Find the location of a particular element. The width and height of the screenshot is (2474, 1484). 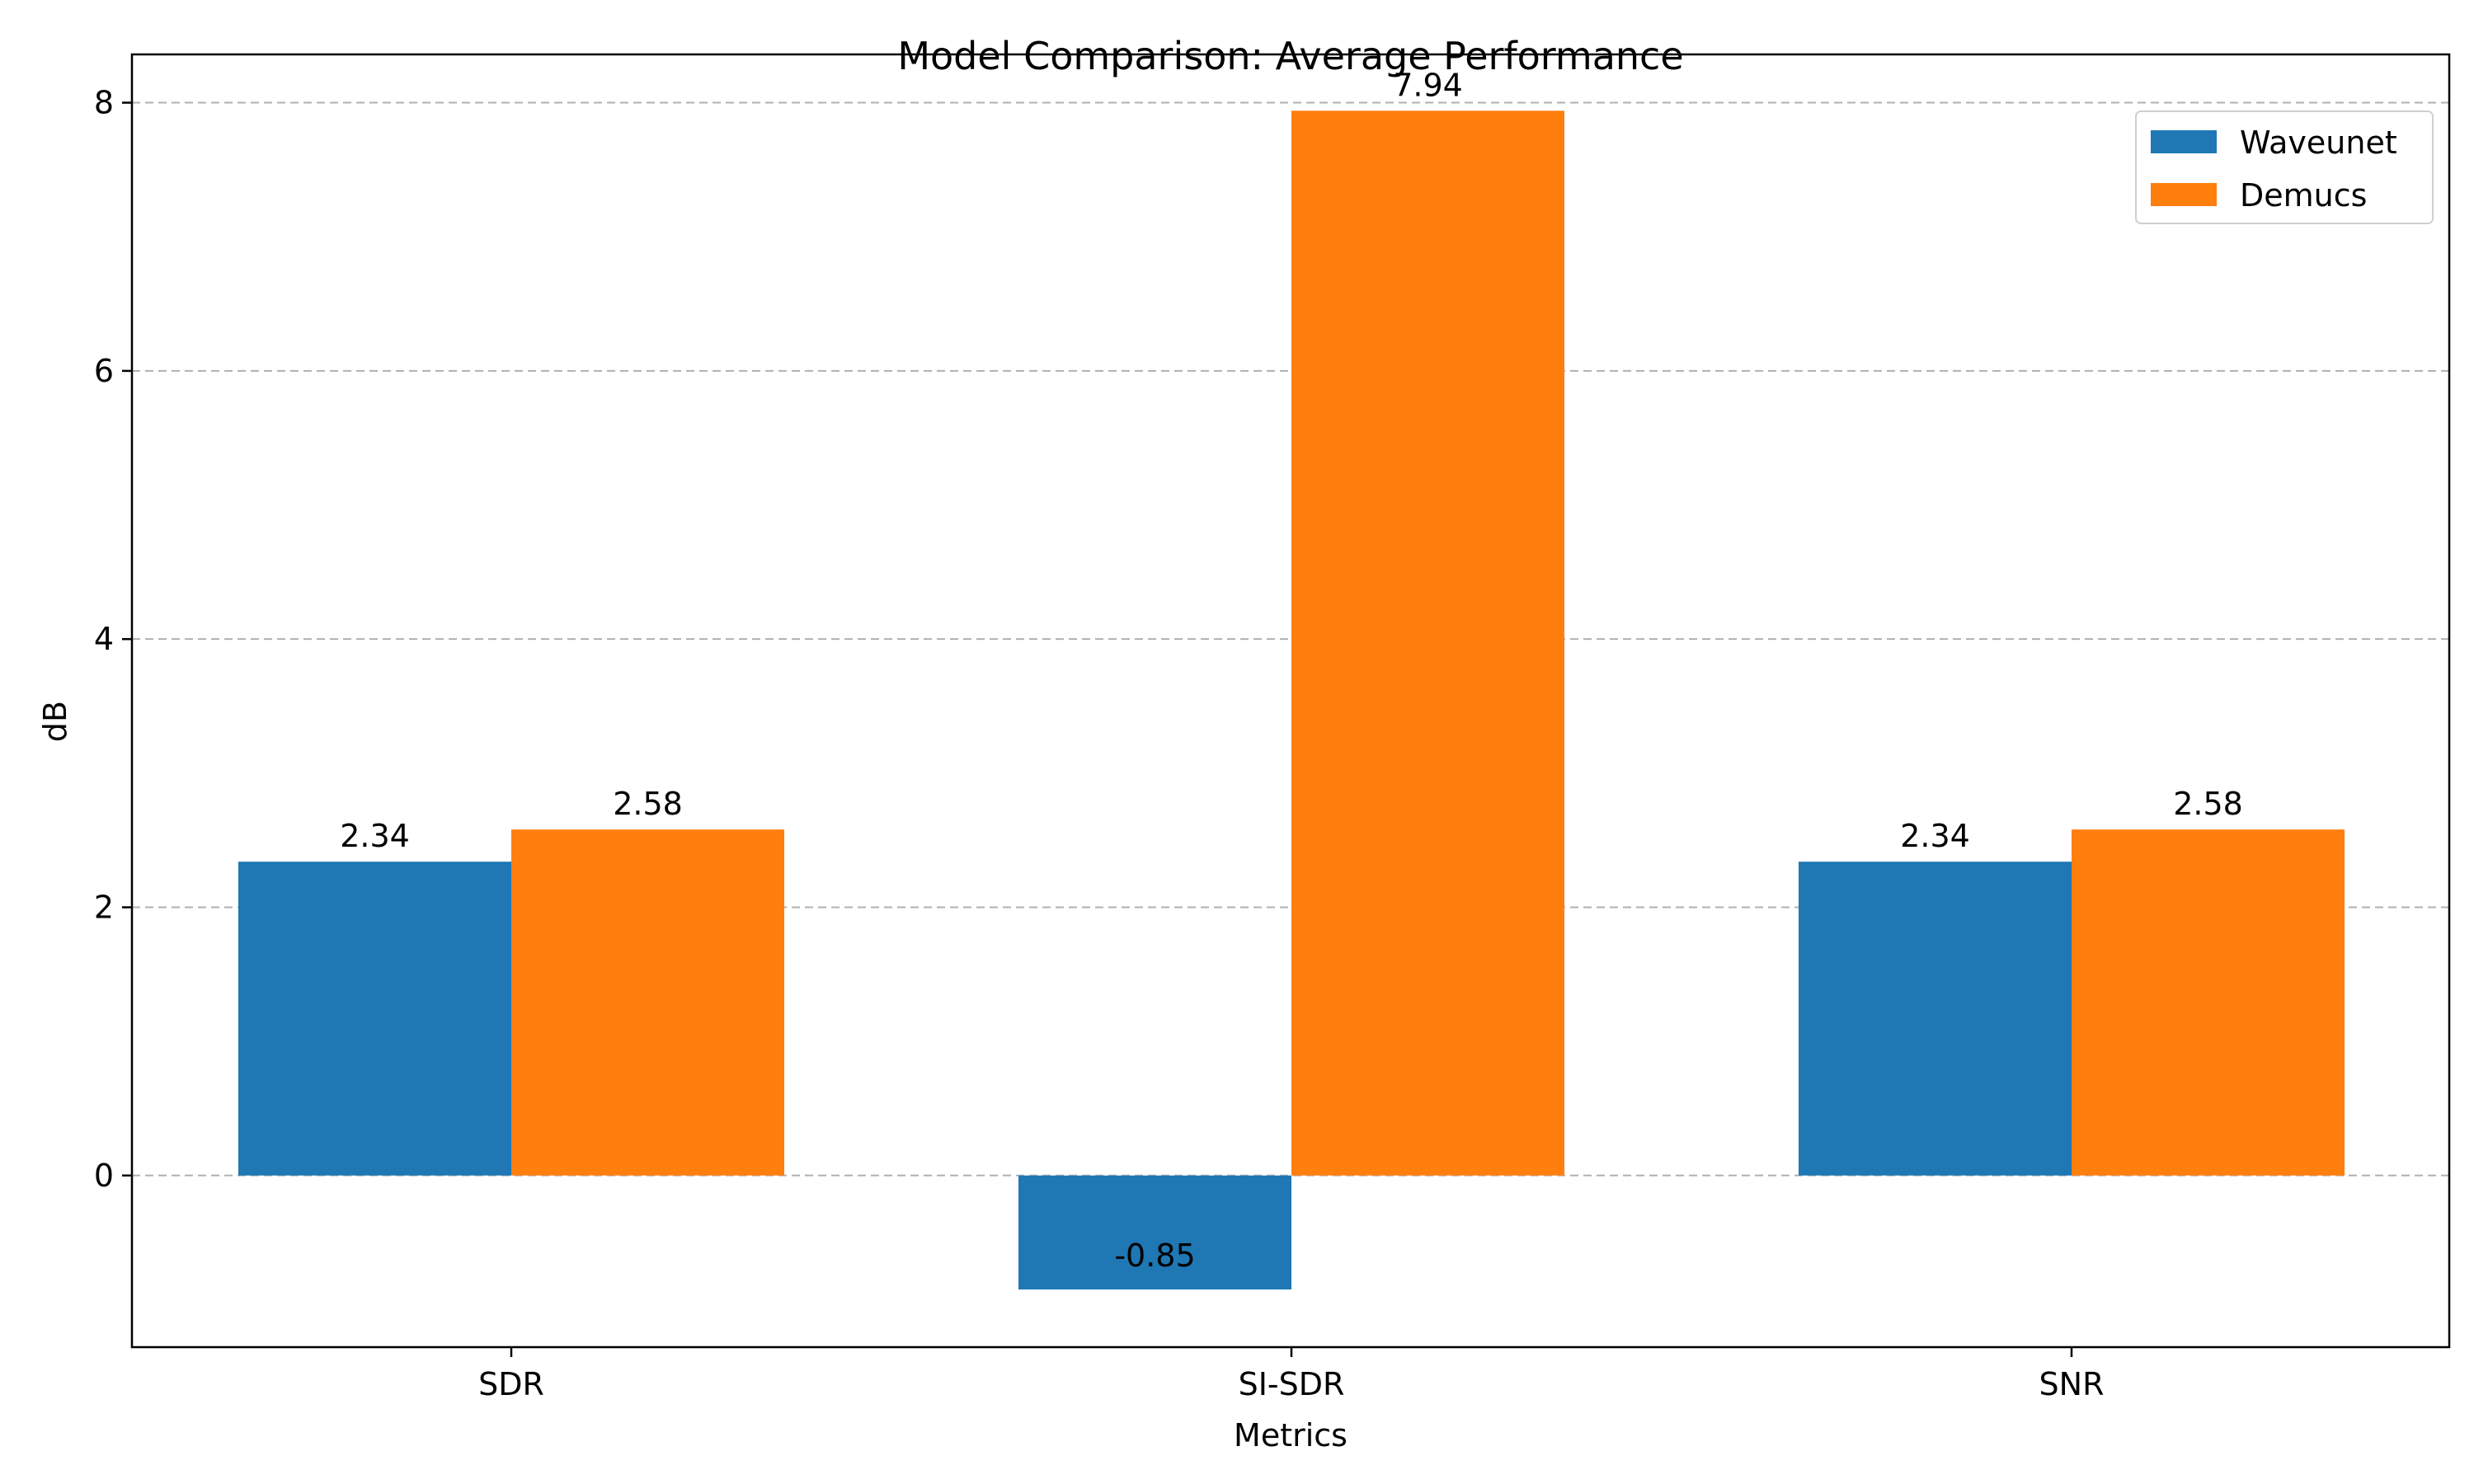

x-axis: SDR SI-SDR SNR is located at coordinates (1291, 1374).